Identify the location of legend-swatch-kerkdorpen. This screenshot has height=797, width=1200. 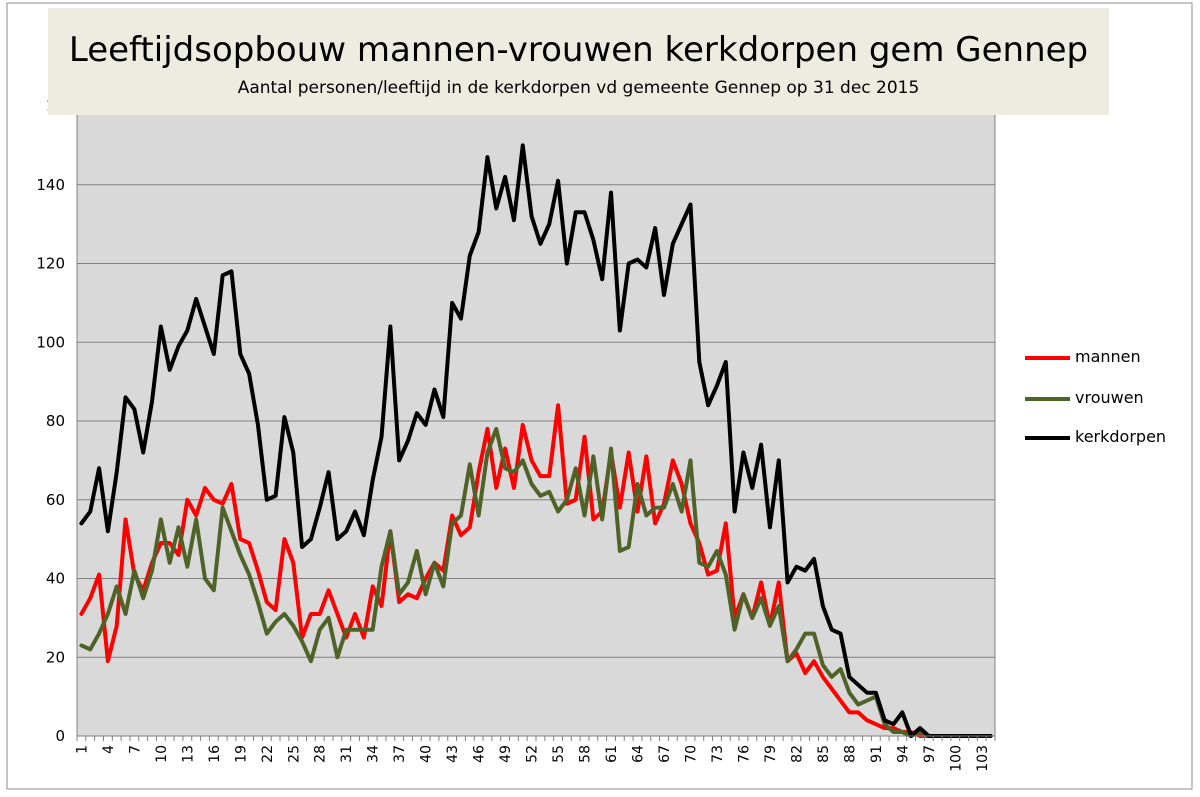
(1047, 438).